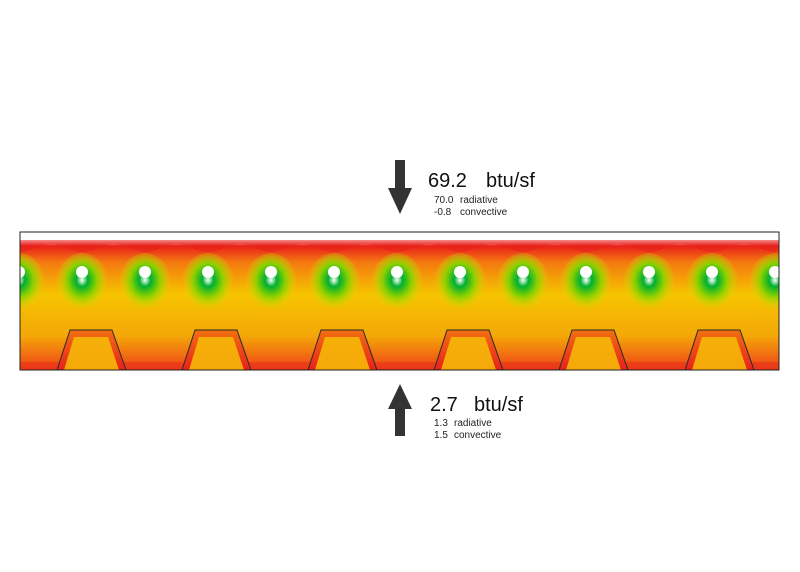 The height and width of the screenshot is (572, 800). Describe the element at coordinates (478, 435) in the screenshot. I see `bottom-convective-label: convective` at that location.